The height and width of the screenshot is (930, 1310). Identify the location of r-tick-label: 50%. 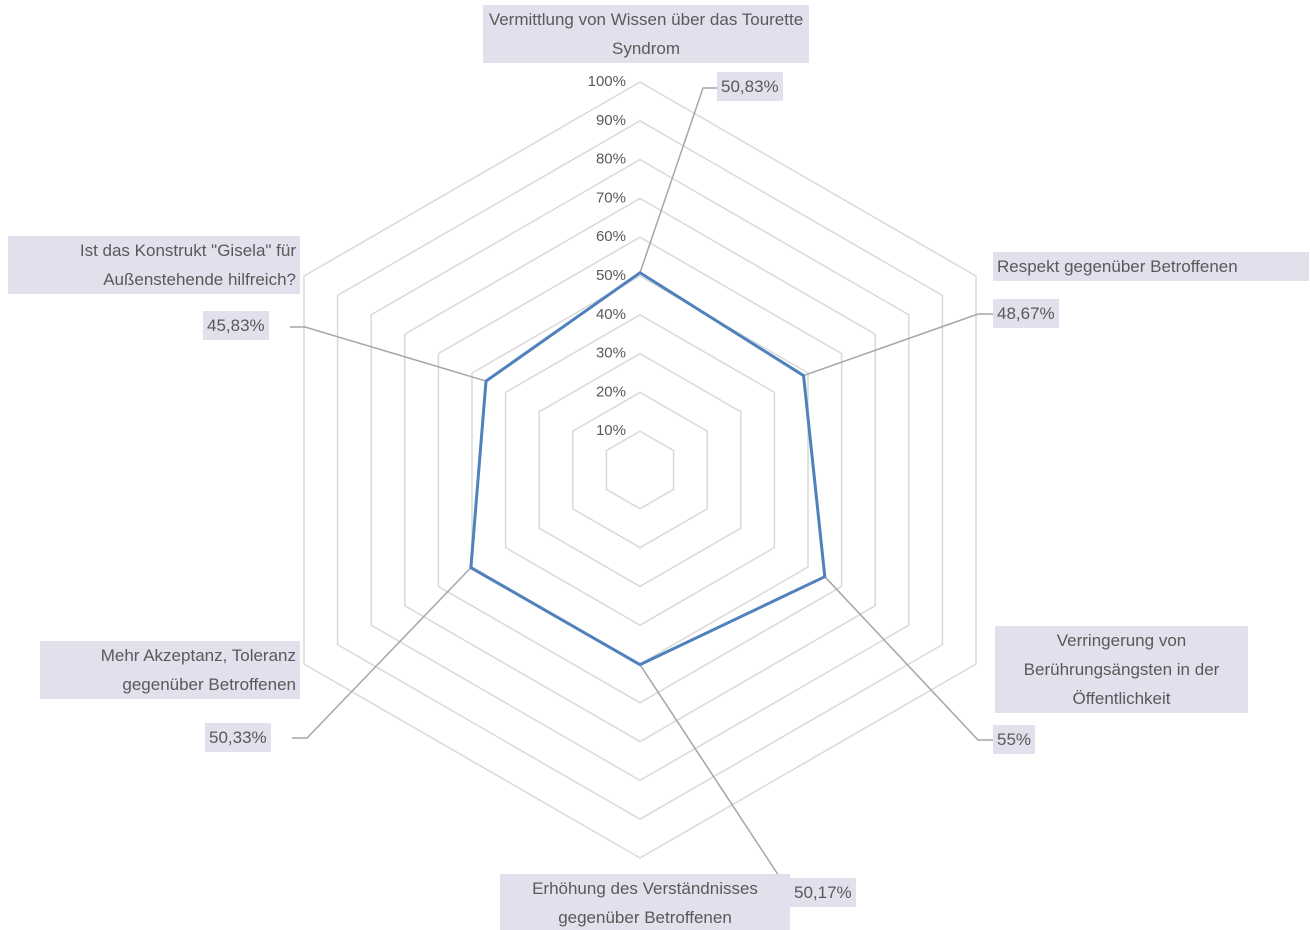
(611, 275).